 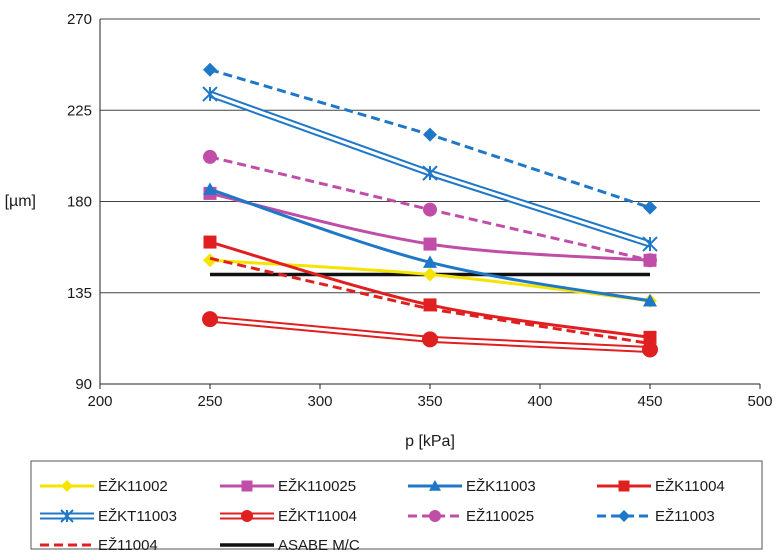 I want to click on legend-label: EŽ110025, so click(x=500, y=516).